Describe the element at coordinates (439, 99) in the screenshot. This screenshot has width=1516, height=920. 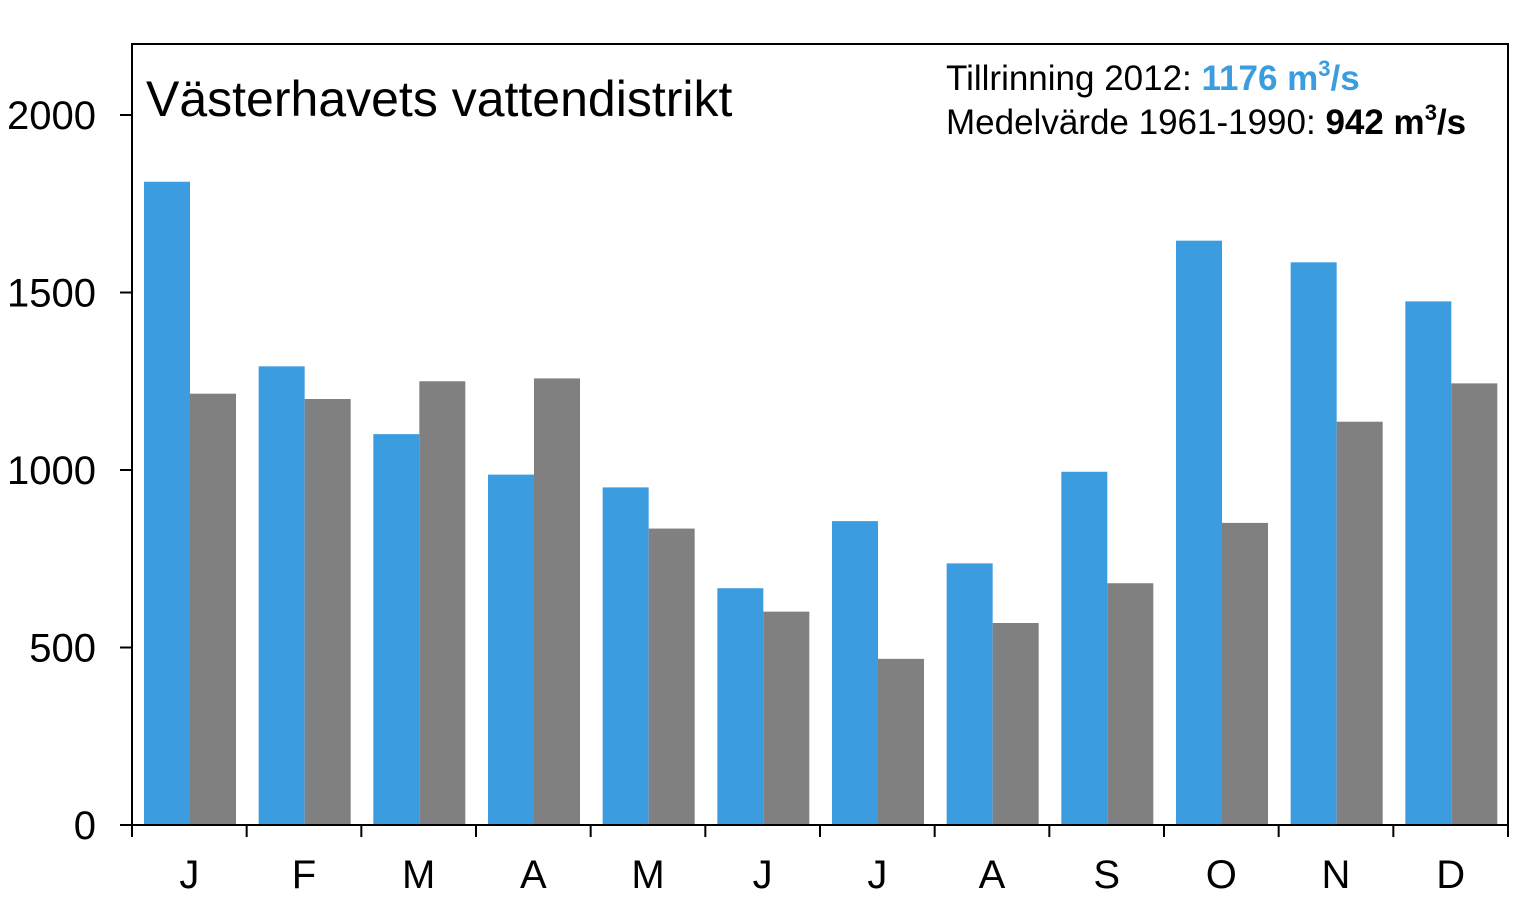
I see `chart-title: Västerhavets vattendistrikt` at that location.